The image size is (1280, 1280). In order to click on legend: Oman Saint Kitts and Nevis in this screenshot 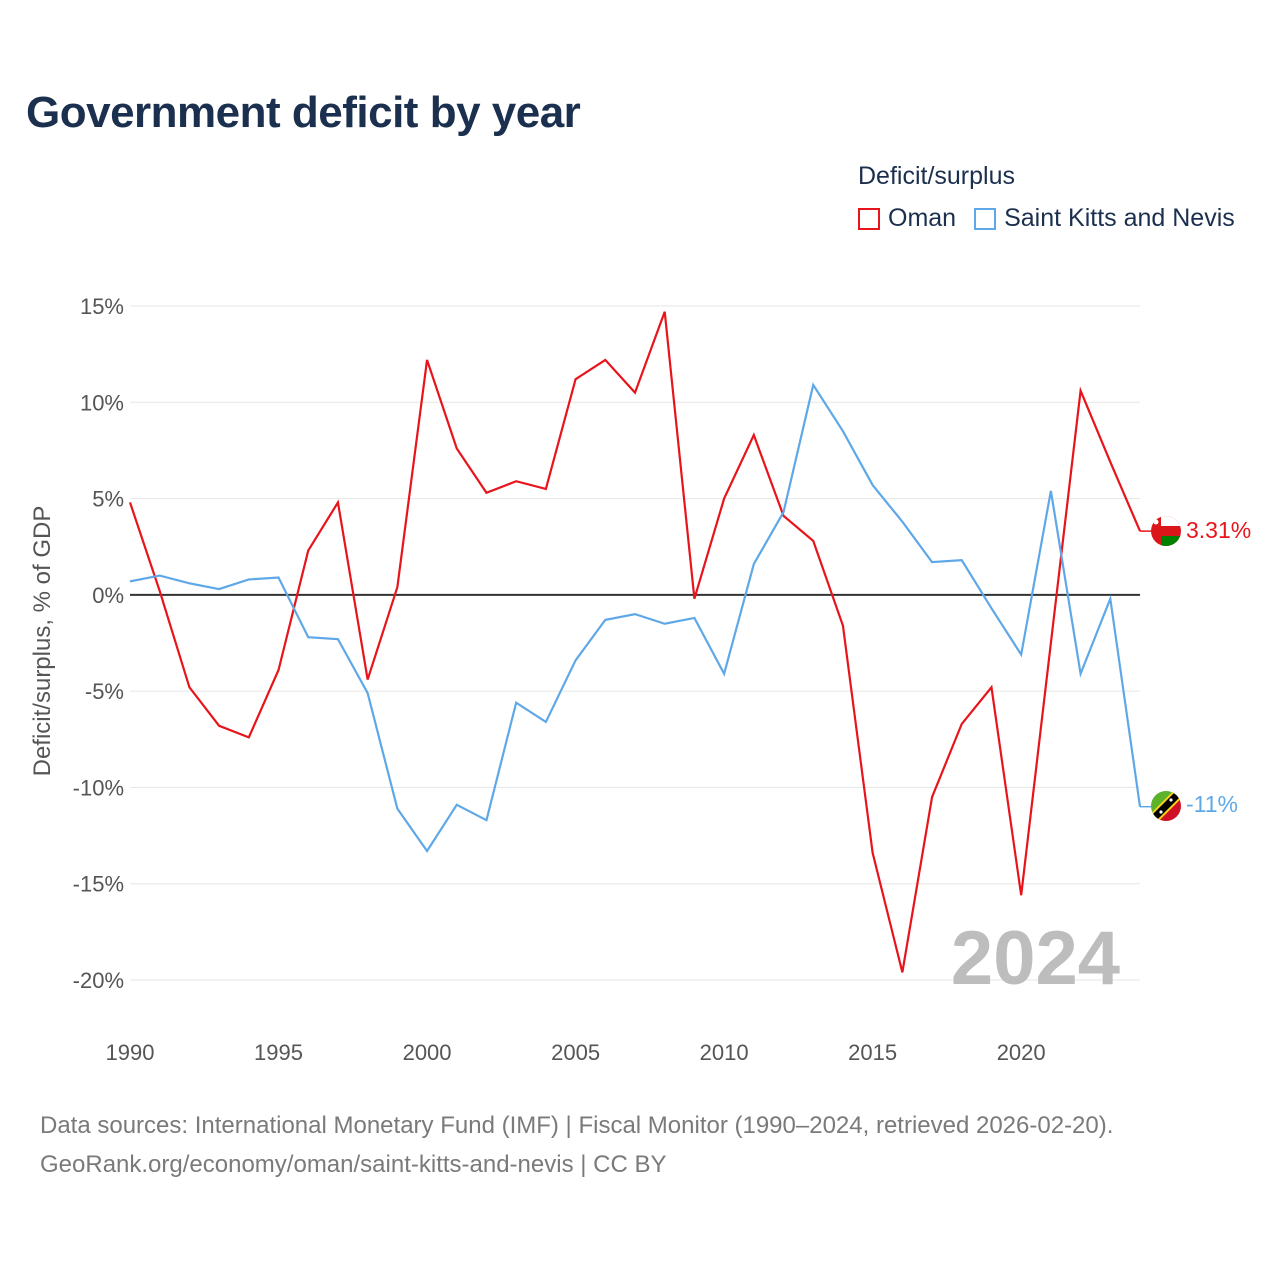, I will do `click(1046, 218)`.